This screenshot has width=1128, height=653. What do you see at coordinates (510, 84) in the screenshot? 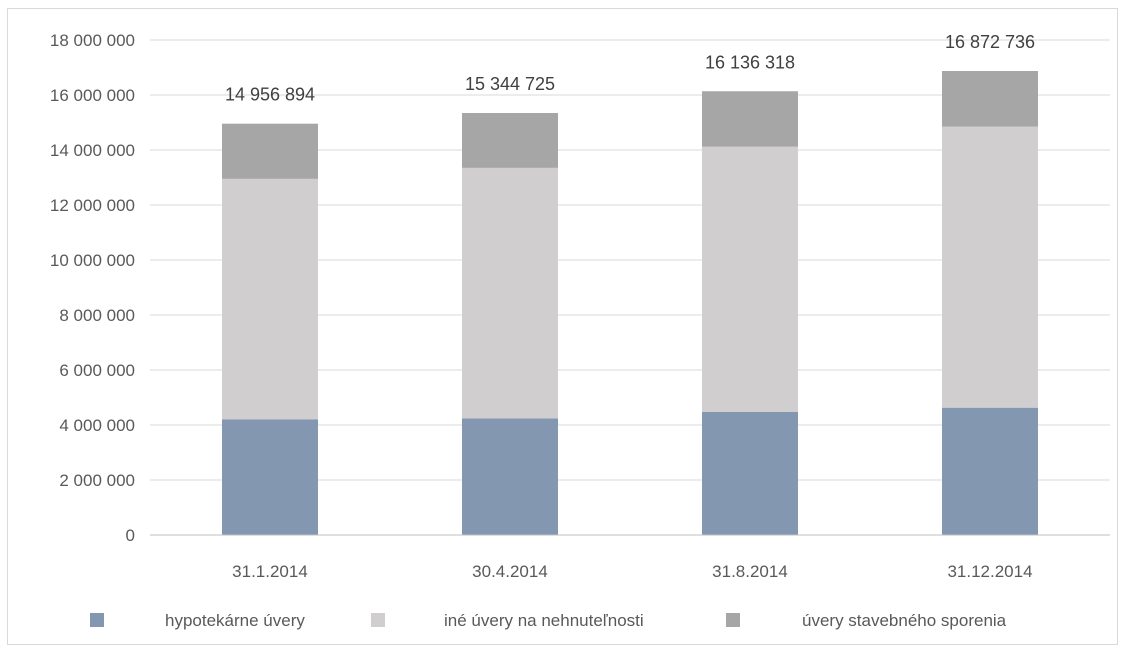
I see `total-label: 15 344 725` at bounding box center [510, 84].